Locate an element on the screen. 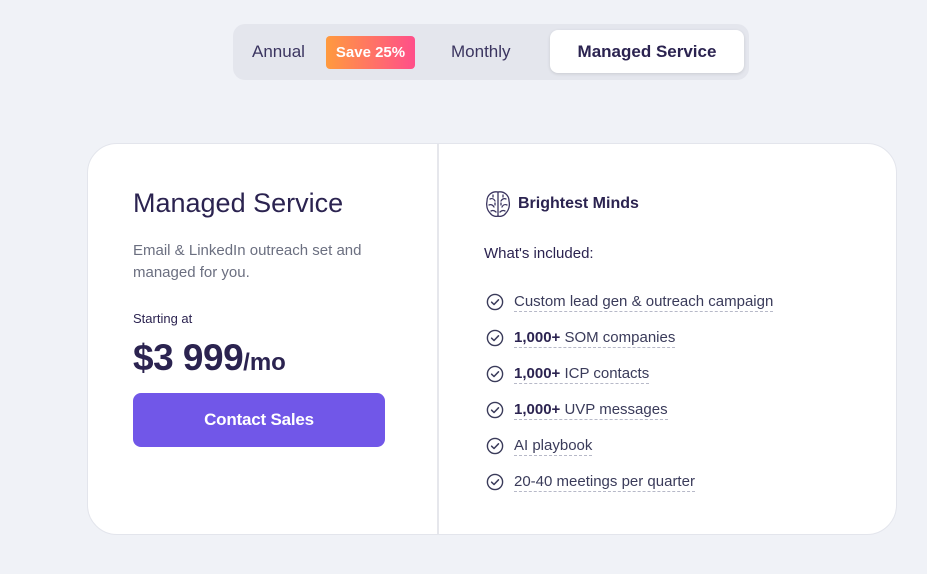  feature-label: ICP contacts is located at coordinates (605, 373).